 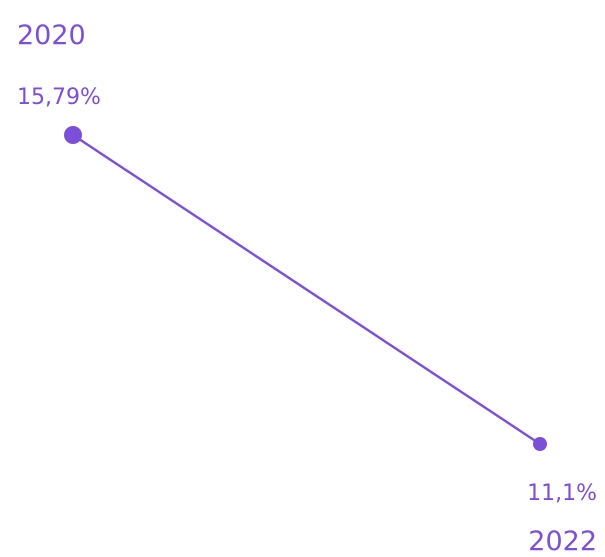 What do you see at coordinates (59, 97) in the screenshot?
I see `value-label-2020: 15,79%` at bounding box center [59, 97].